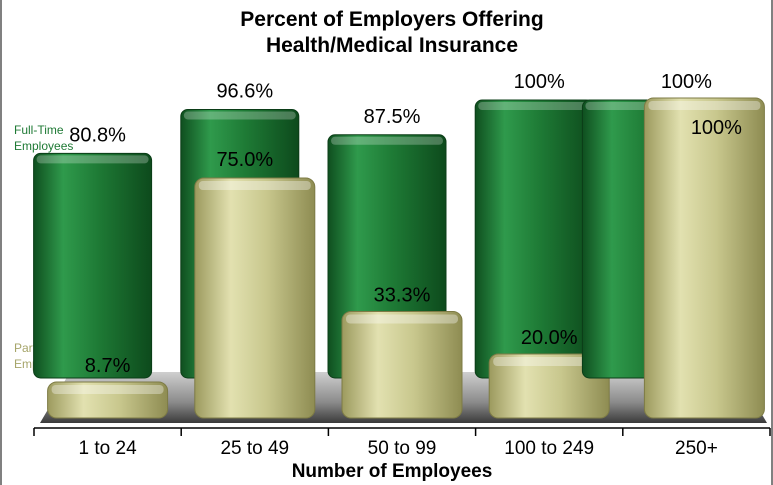  Describe the element at coordinates (108, 448) in the screenshot. I see `tick-label-1-to-24: 1 to 24` at that location.